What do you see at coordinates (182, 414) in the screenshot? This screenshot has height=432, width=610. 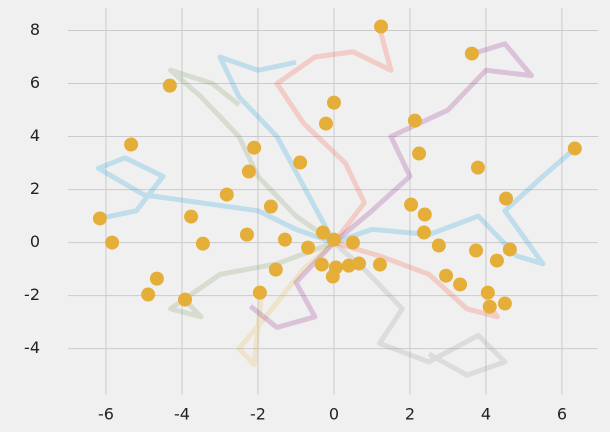 I see `x-tick-label: -4` at bounding box center [182, 414].